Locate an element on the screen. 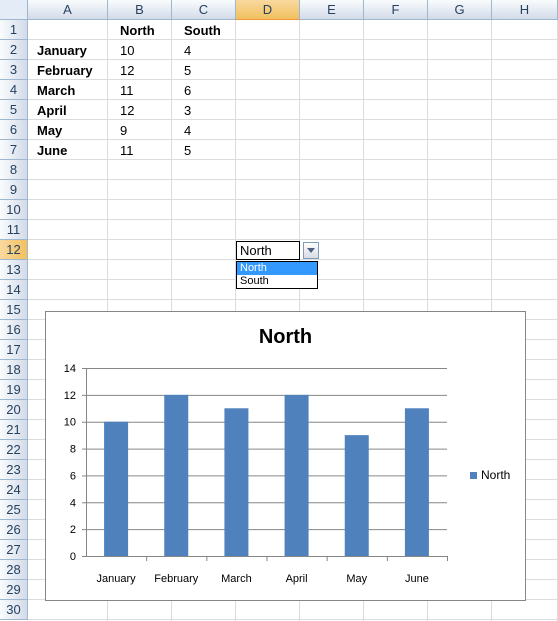 The width and height of the screenshot is (558, 621). row-header-9: 9 is located at coordinates (14, 190).